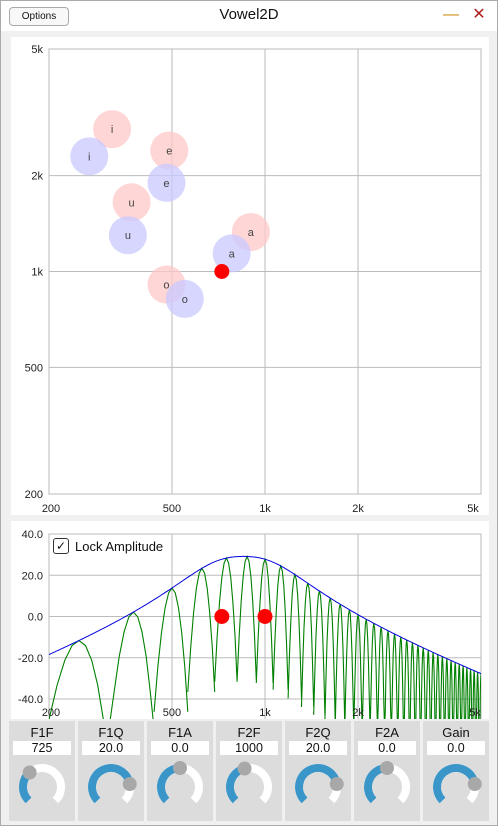  What do you see at coordinates (265, 713) in the screenshot?
I see `spectrum-x-tick-label: 1k` at bounding box center [265, 713].